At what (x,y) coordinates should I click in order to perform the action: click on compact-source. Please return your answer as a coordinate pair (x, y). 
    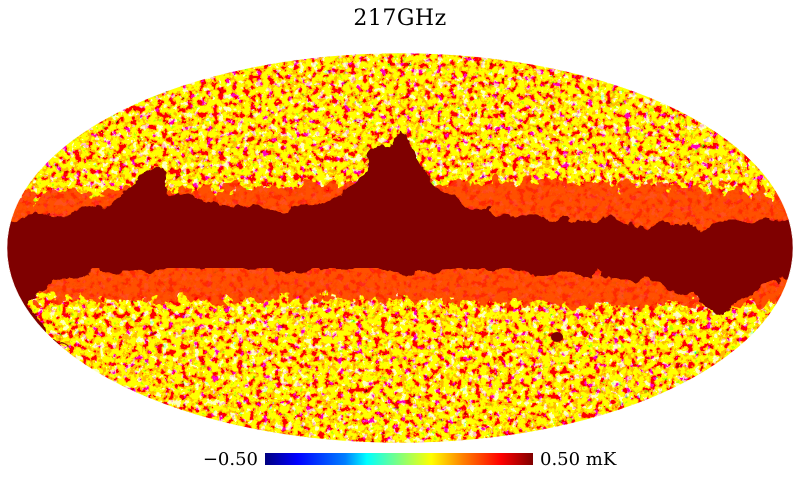
    Looking at the image, I should click on (557, 337).